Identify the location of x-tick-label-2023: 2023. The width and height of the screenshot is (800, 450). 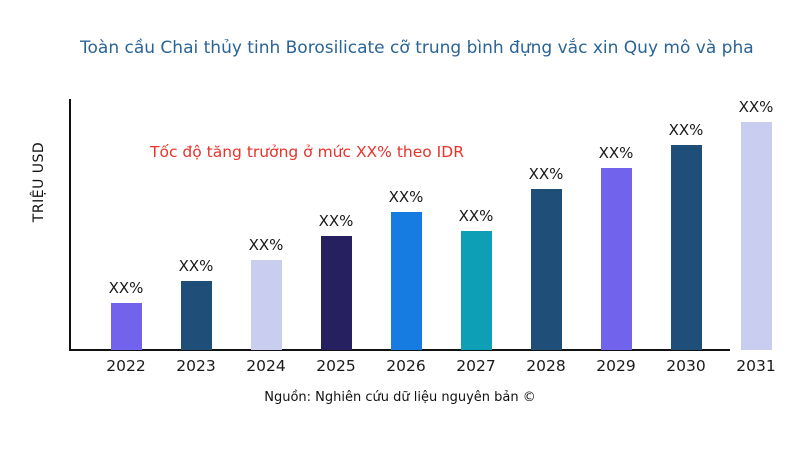
(196, 366).